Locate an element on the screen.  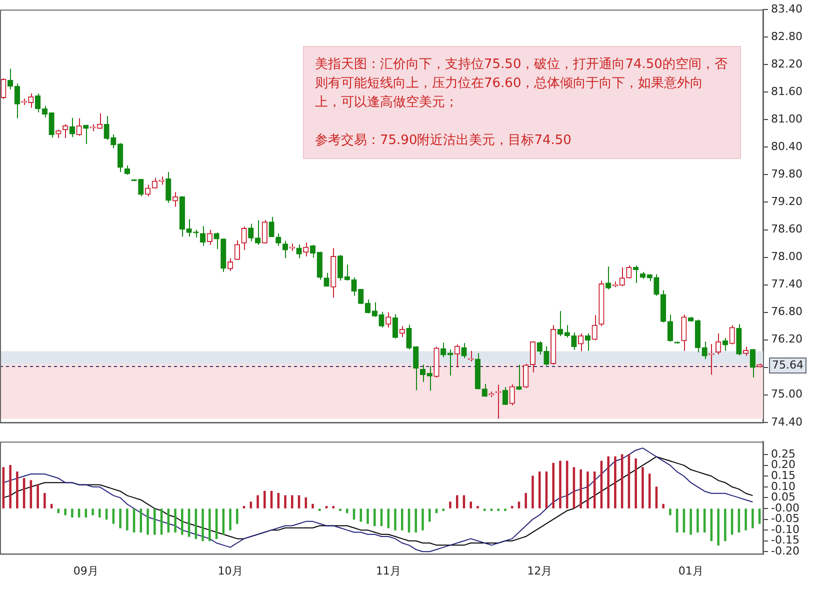
x-tick-label: 11月 is located at coordinates (388, 571).